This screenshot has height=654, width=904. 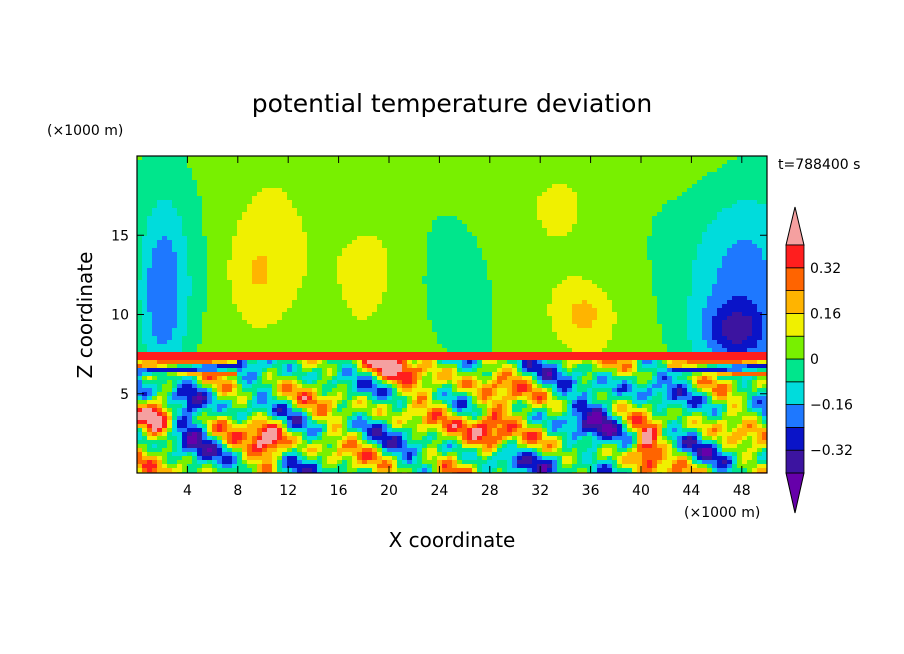 I want to click on colorbar-label: −0.16, so click(x=831, y=406).